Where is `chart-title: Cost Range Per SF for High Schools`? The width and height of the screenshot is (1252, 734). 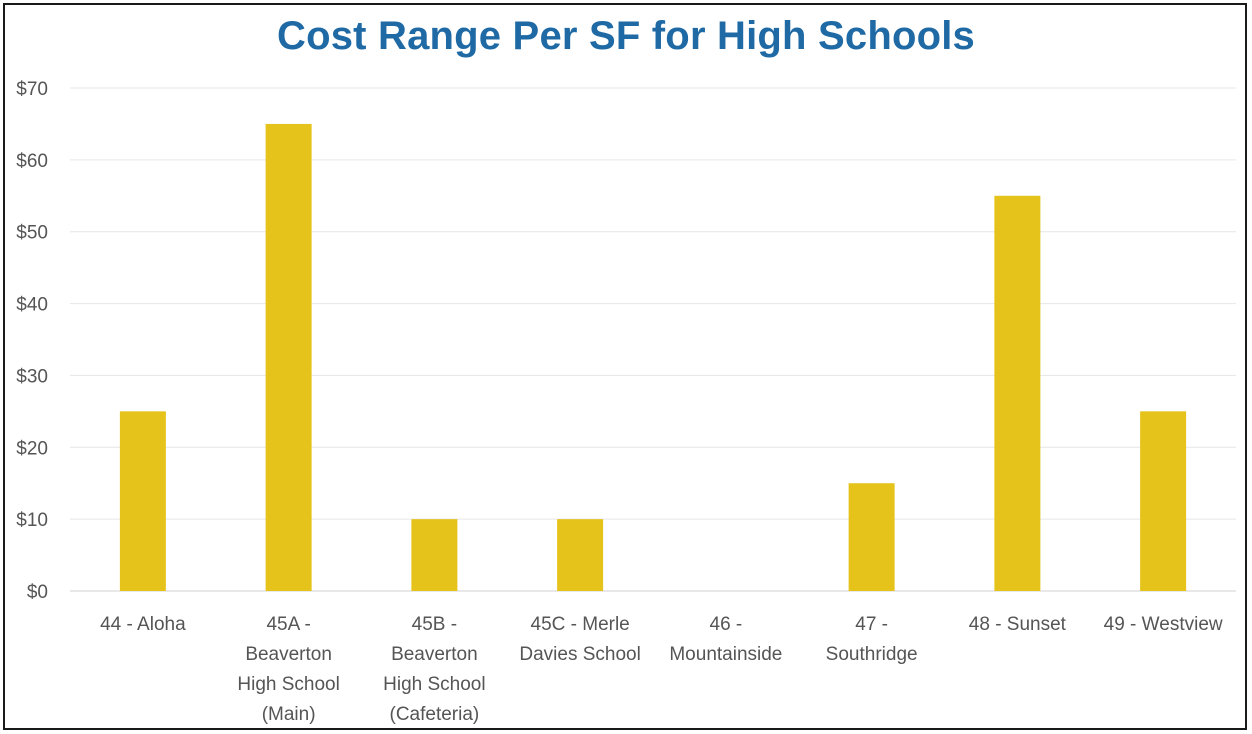
chart-title: Cost Range Per SF for High Schools is located at coordinates (626, 36).